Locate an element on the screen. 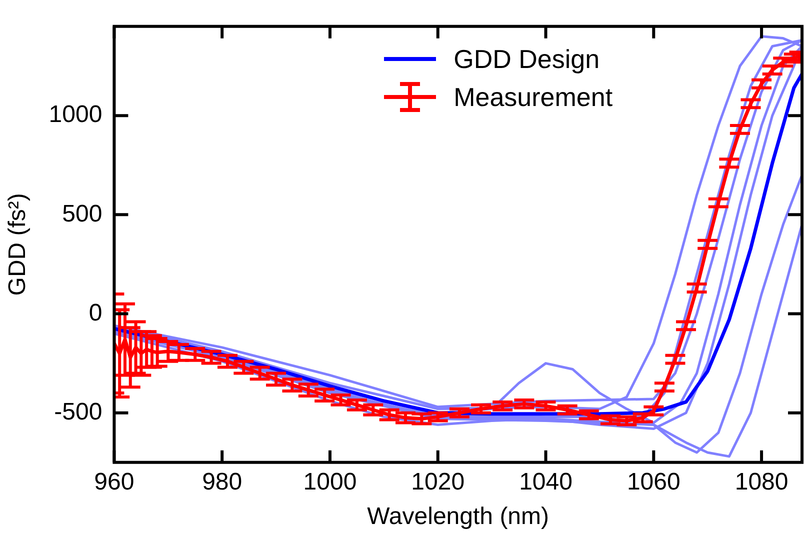  x-tick-label: 1080 is located at coordinates (761, 482).